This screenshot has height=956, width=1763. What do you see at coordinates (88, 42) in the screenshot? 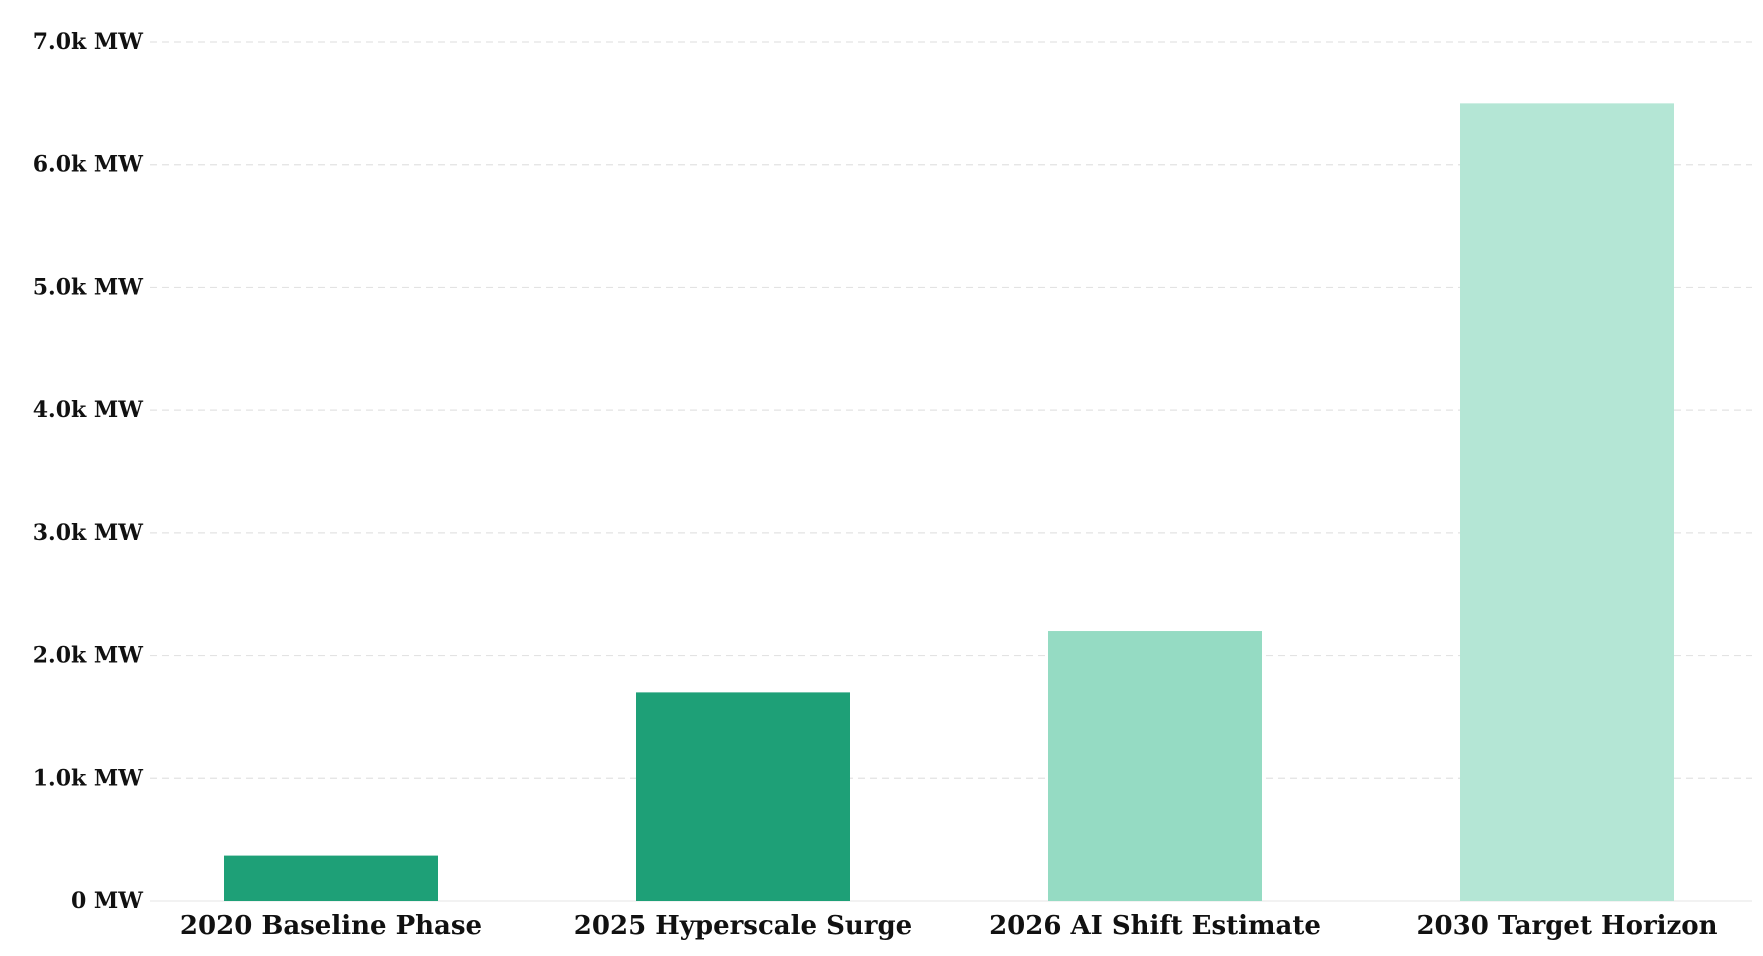
I see `y-tick-label: 7.0k MW` at bounding box center [88, 42].